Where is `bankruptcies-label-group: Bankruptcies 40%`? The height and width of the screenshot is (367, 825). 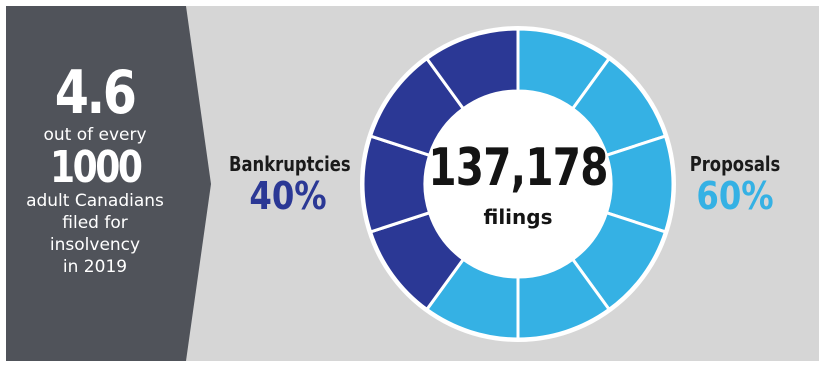 bankruptcies-label-group: Bankruptcies 40% is located at coordinates (288, 184).